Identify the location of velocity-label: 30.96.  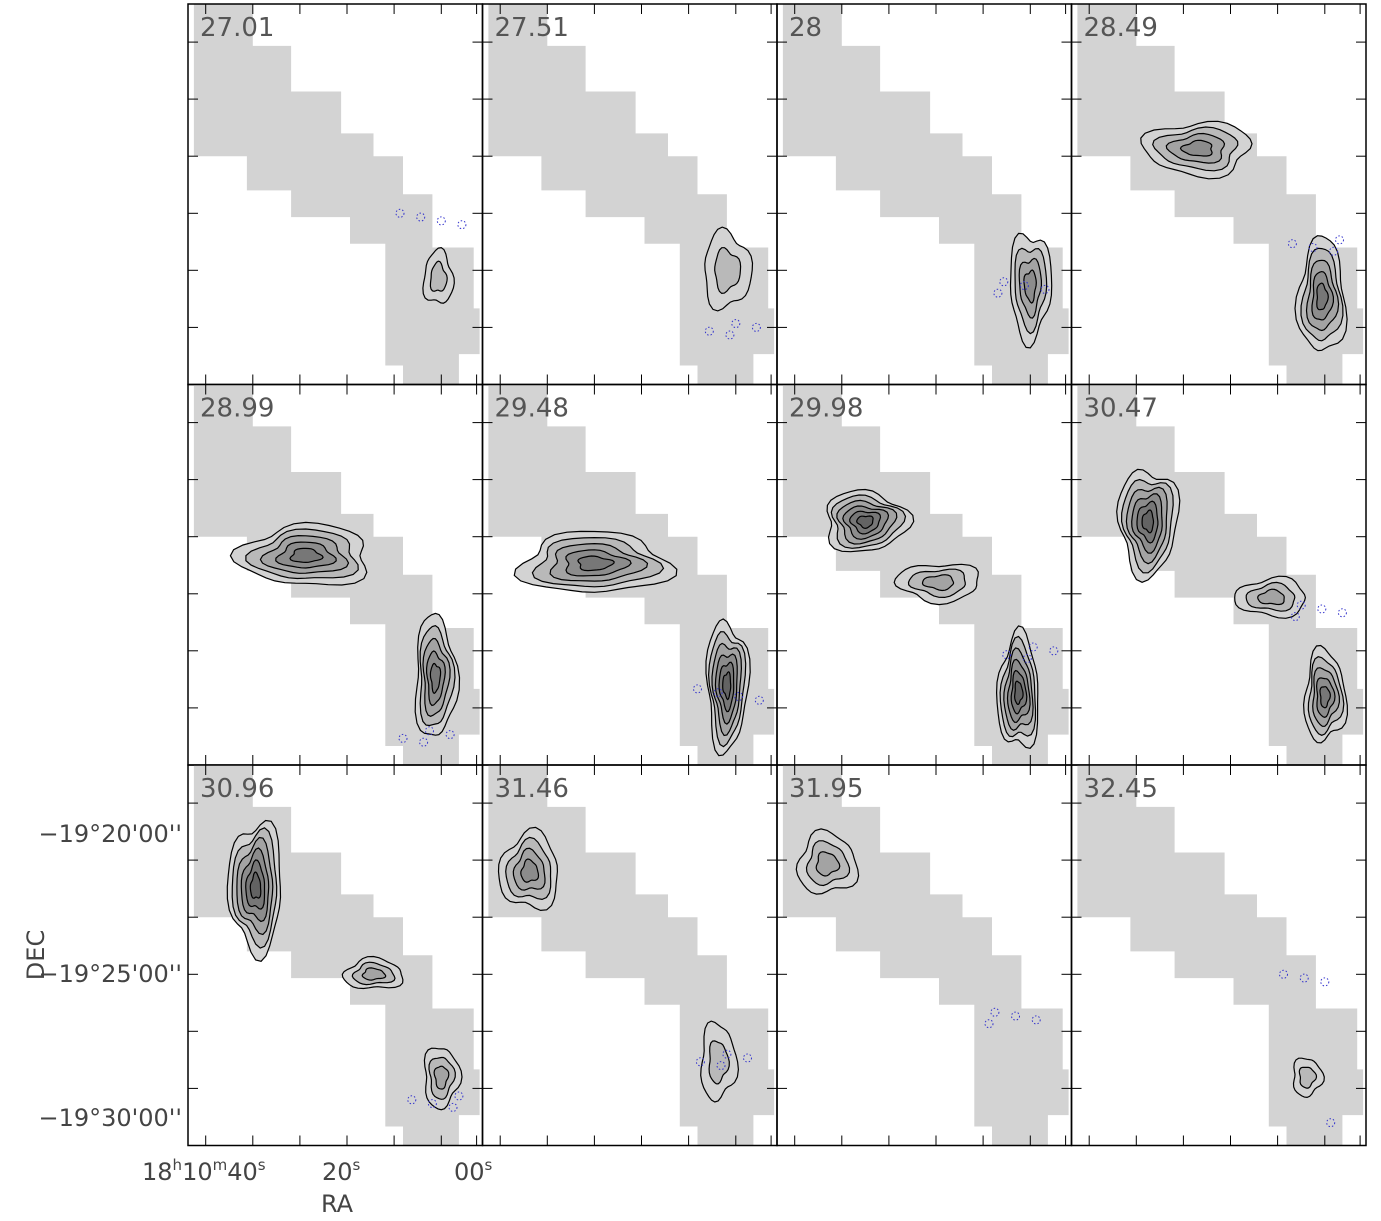
(237, 789).